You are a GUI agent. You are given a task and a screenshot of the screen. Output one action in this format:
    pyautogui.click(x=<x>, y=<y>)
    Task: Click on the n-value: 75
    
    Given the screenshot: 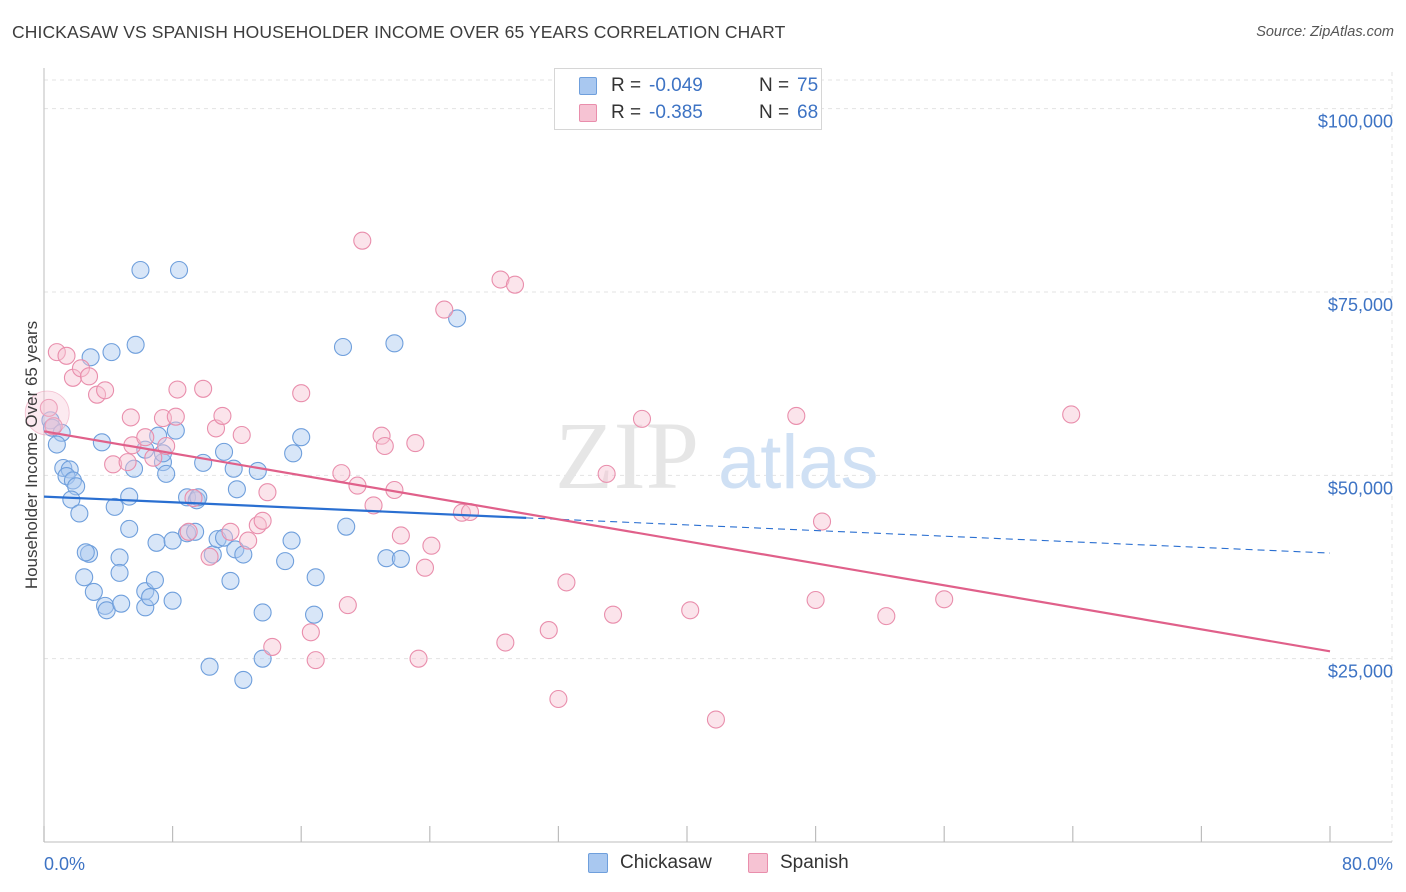 What is the action you would take?
    pyautogui.click(x=808, y=85)
    